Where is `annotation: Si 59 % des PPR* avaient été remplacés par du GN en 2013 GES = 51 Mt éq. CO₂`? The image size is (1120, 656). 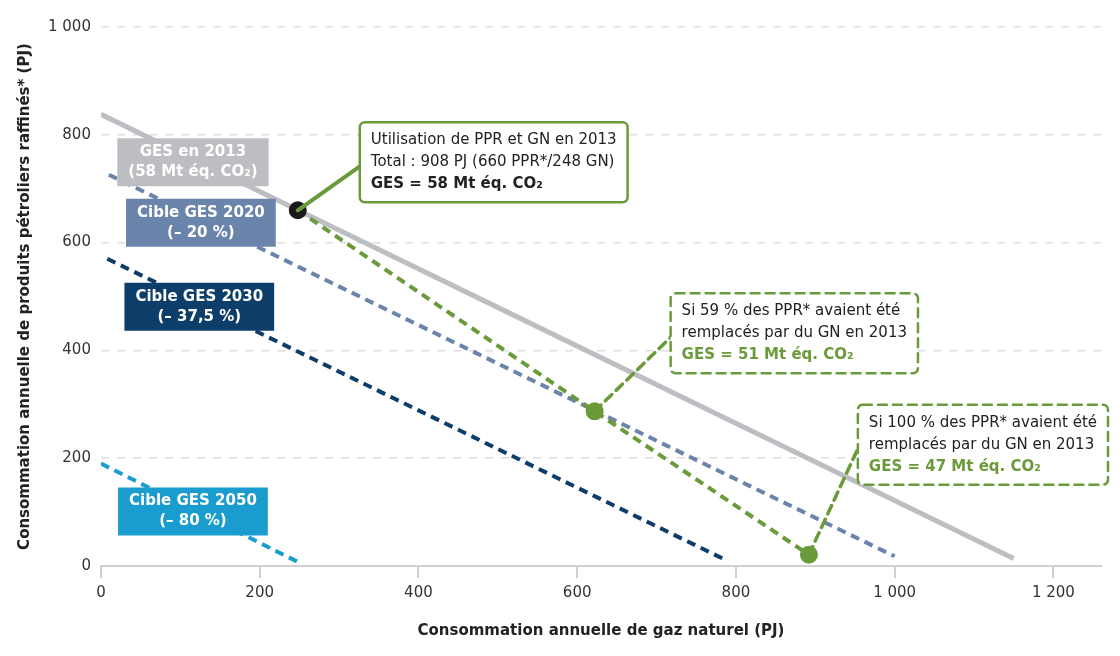
annotation: Si 59 % des PPR* avaient été remplacés par du GN en 2013 GES = 51 Mt éq. CO₂ is located at coordinates (794, 332).